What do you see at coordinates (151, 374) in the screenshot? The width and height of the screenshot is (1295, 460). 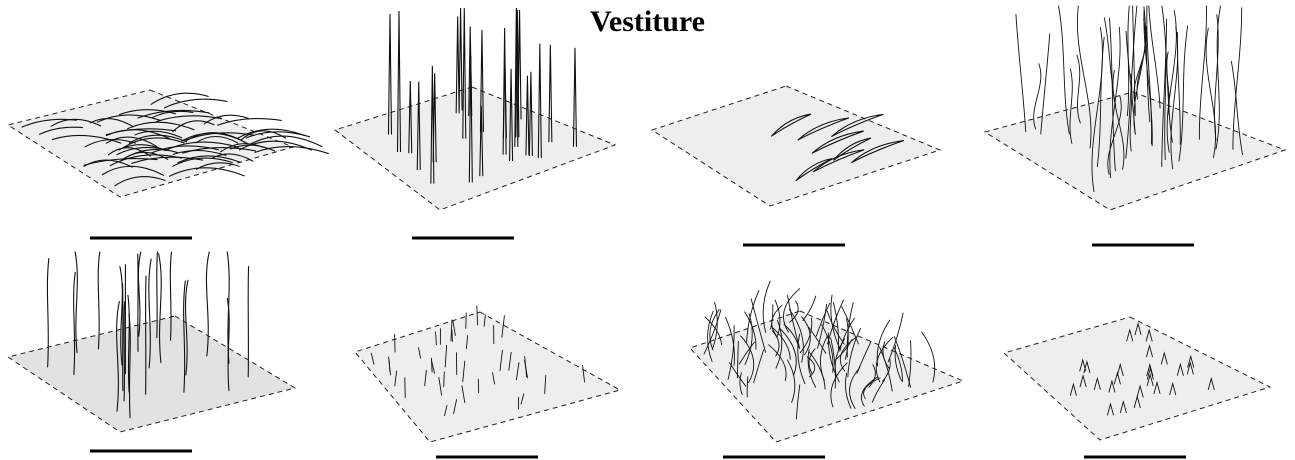 I see `surface-patch` at bounding box center [151, 374].